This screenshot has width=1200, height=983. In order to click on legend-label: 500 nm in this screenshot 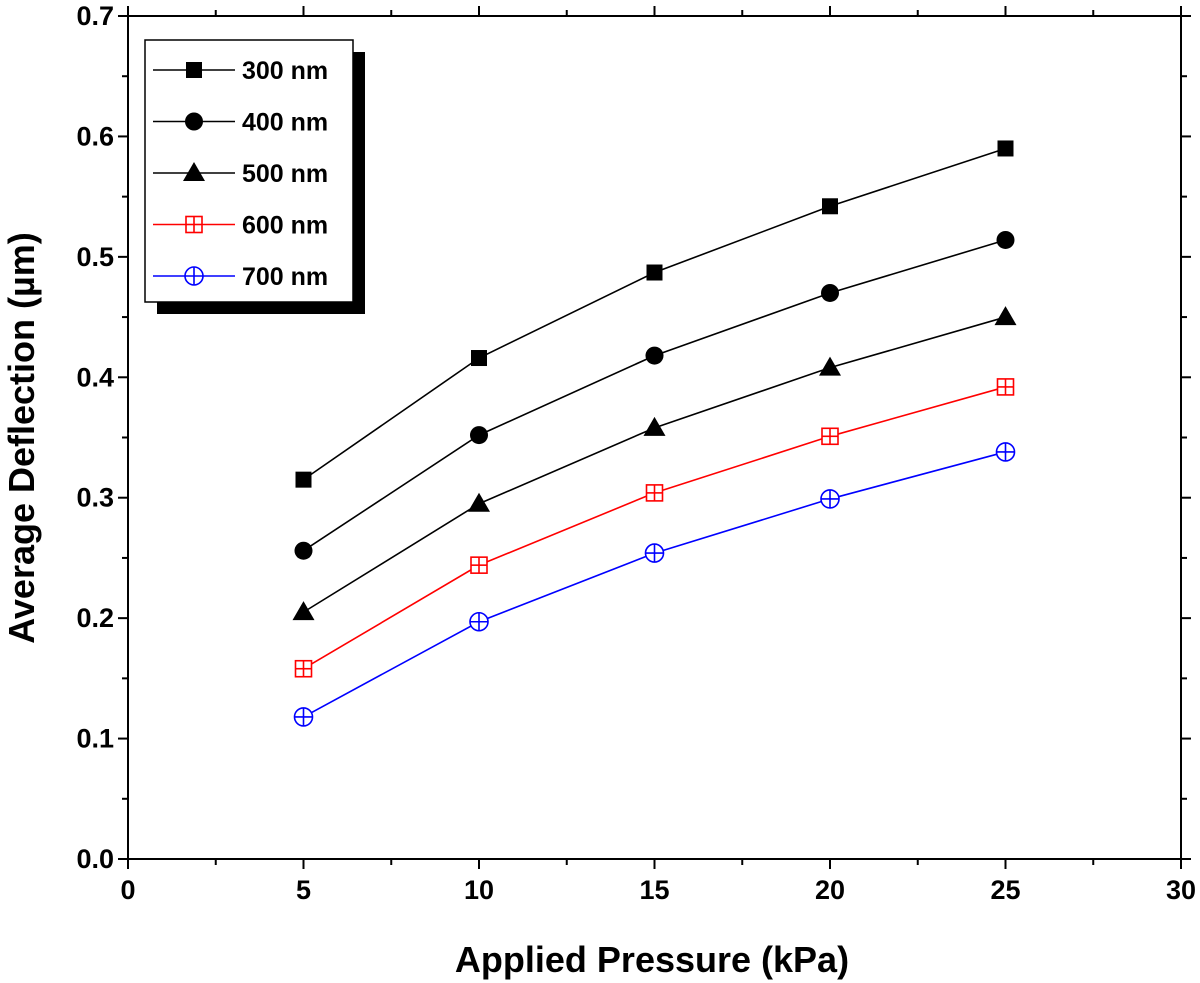, I will do `click(285, 174)`.